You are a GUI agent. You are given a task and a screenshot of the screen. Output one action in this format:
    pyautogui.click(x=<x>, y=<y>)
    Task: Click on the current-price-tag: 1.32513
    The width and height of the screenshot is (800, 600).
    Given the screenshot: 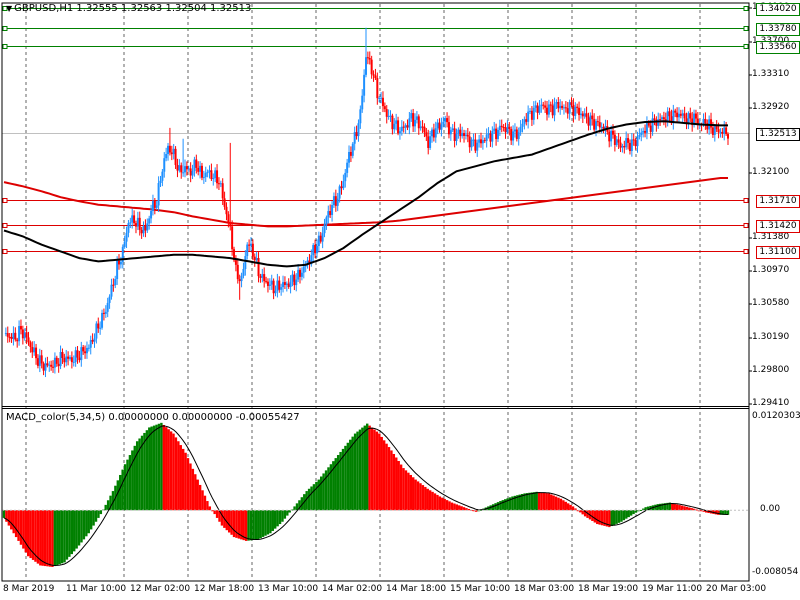 What is the action you would take?
    pyautogui.click(x=778, y=134)
    